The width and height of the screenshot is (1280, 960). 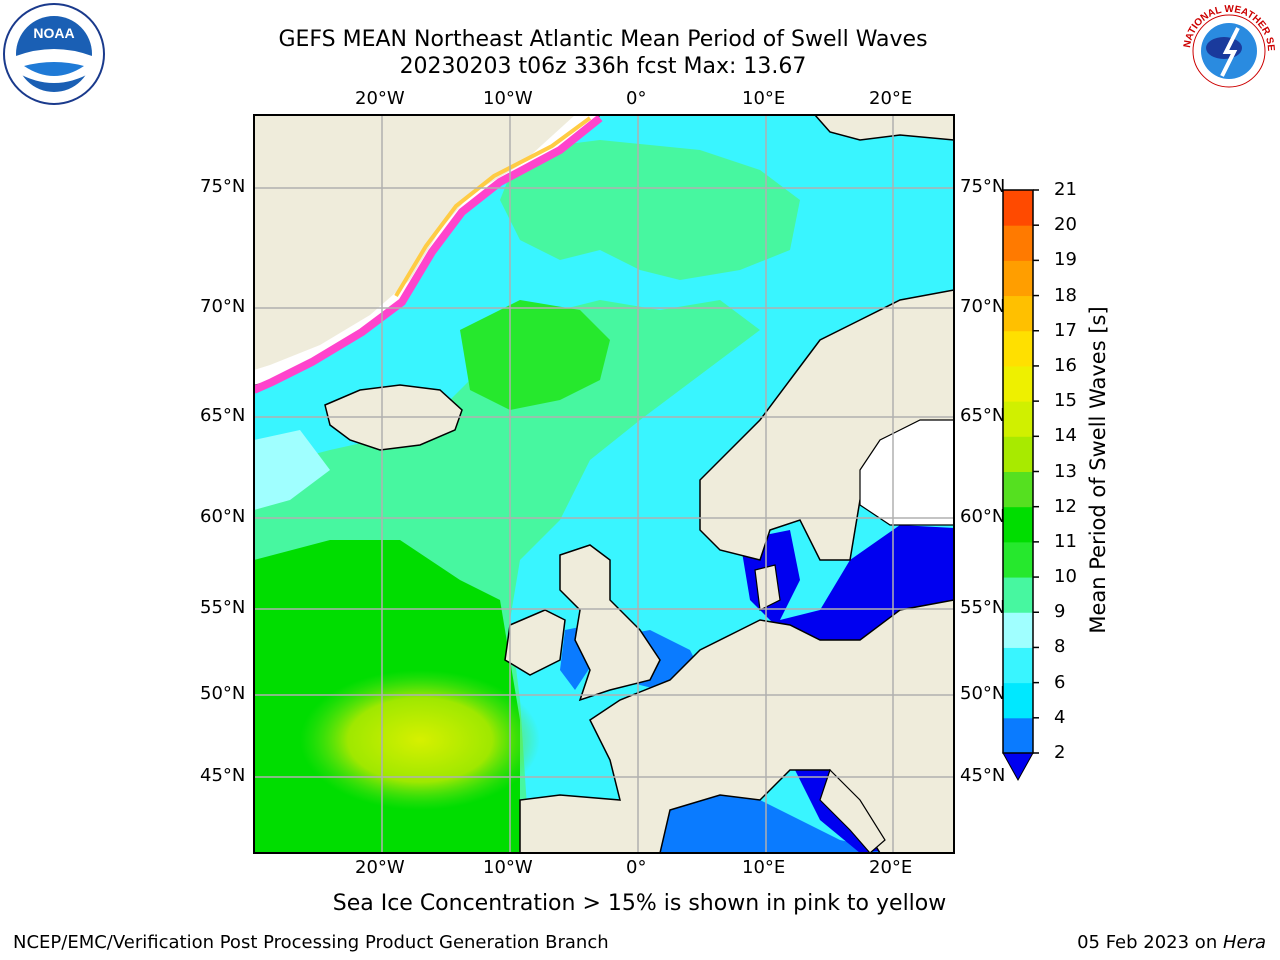 I want to click on lat-label-left-55n: 55°N, so click(x=223, y=607).